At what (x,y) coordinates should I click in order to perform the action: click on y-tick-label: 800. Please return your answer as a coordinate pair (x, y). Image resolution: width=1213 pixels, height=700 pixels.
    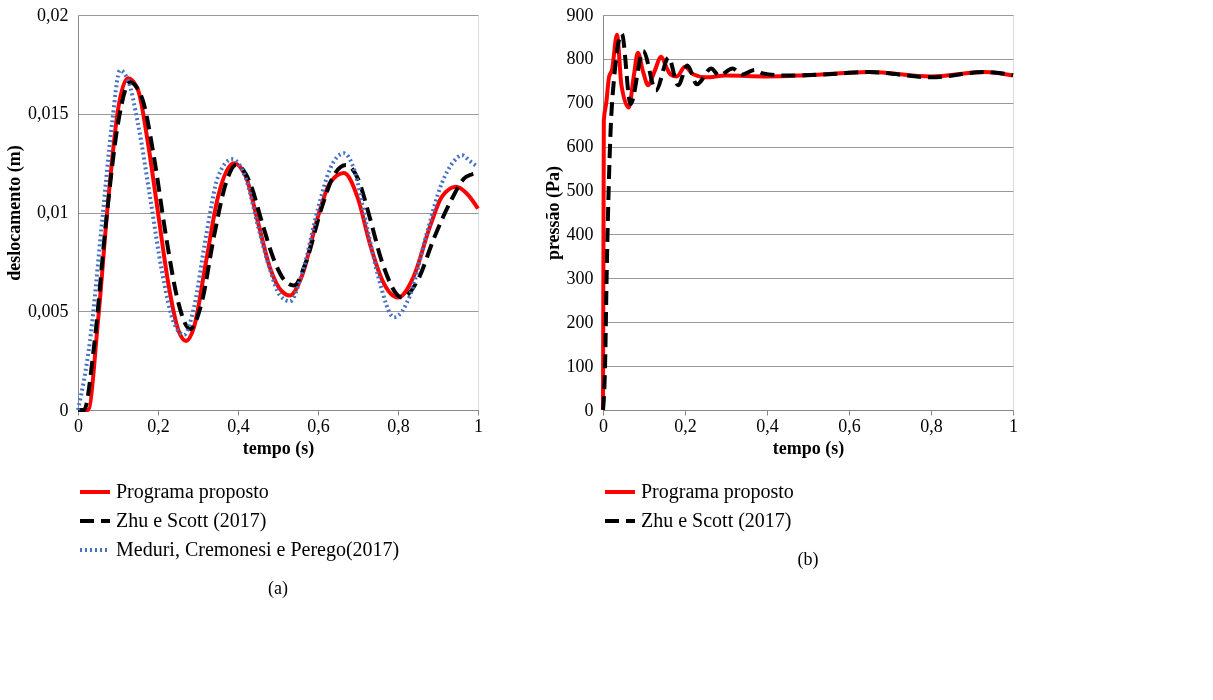
    Looking at the image, I should click on (580, 58).